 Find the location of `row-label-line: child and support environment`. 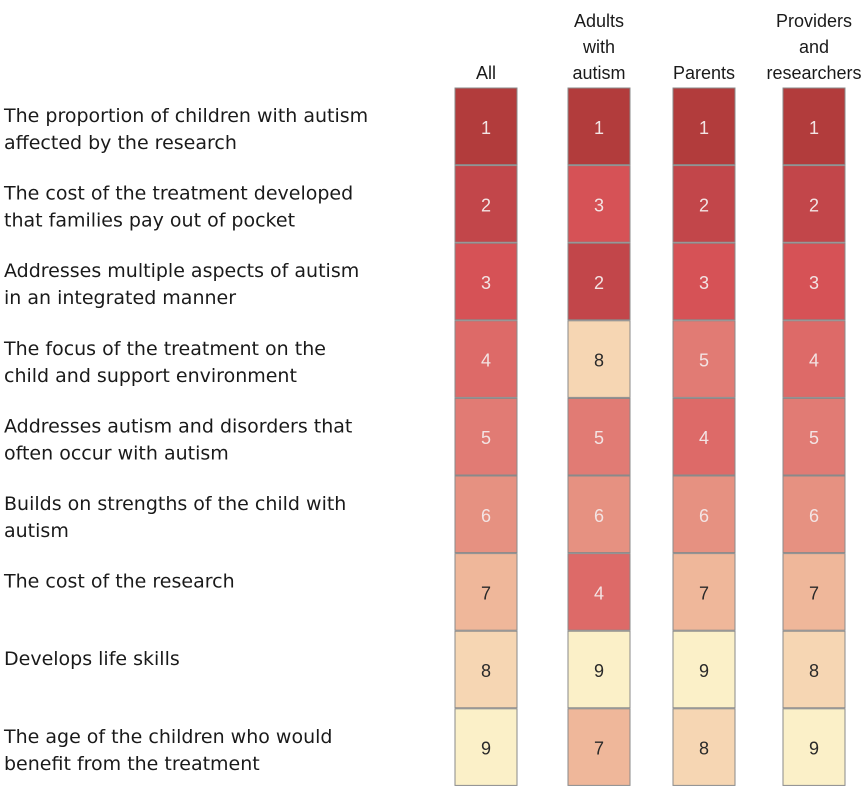

row-label-line: child and support environment is located at coordinates (150, 376).